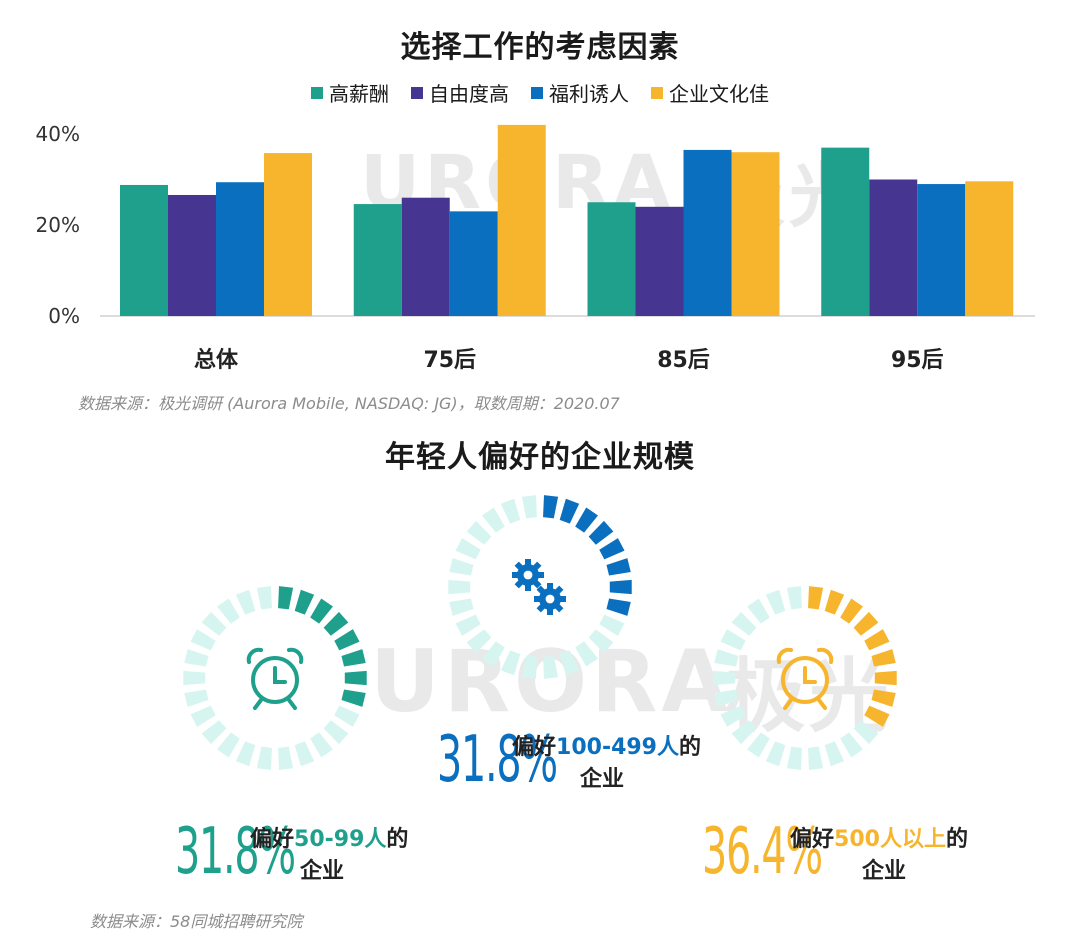  I want to click on pct-50-99: 31.8%, so click(235, 852).